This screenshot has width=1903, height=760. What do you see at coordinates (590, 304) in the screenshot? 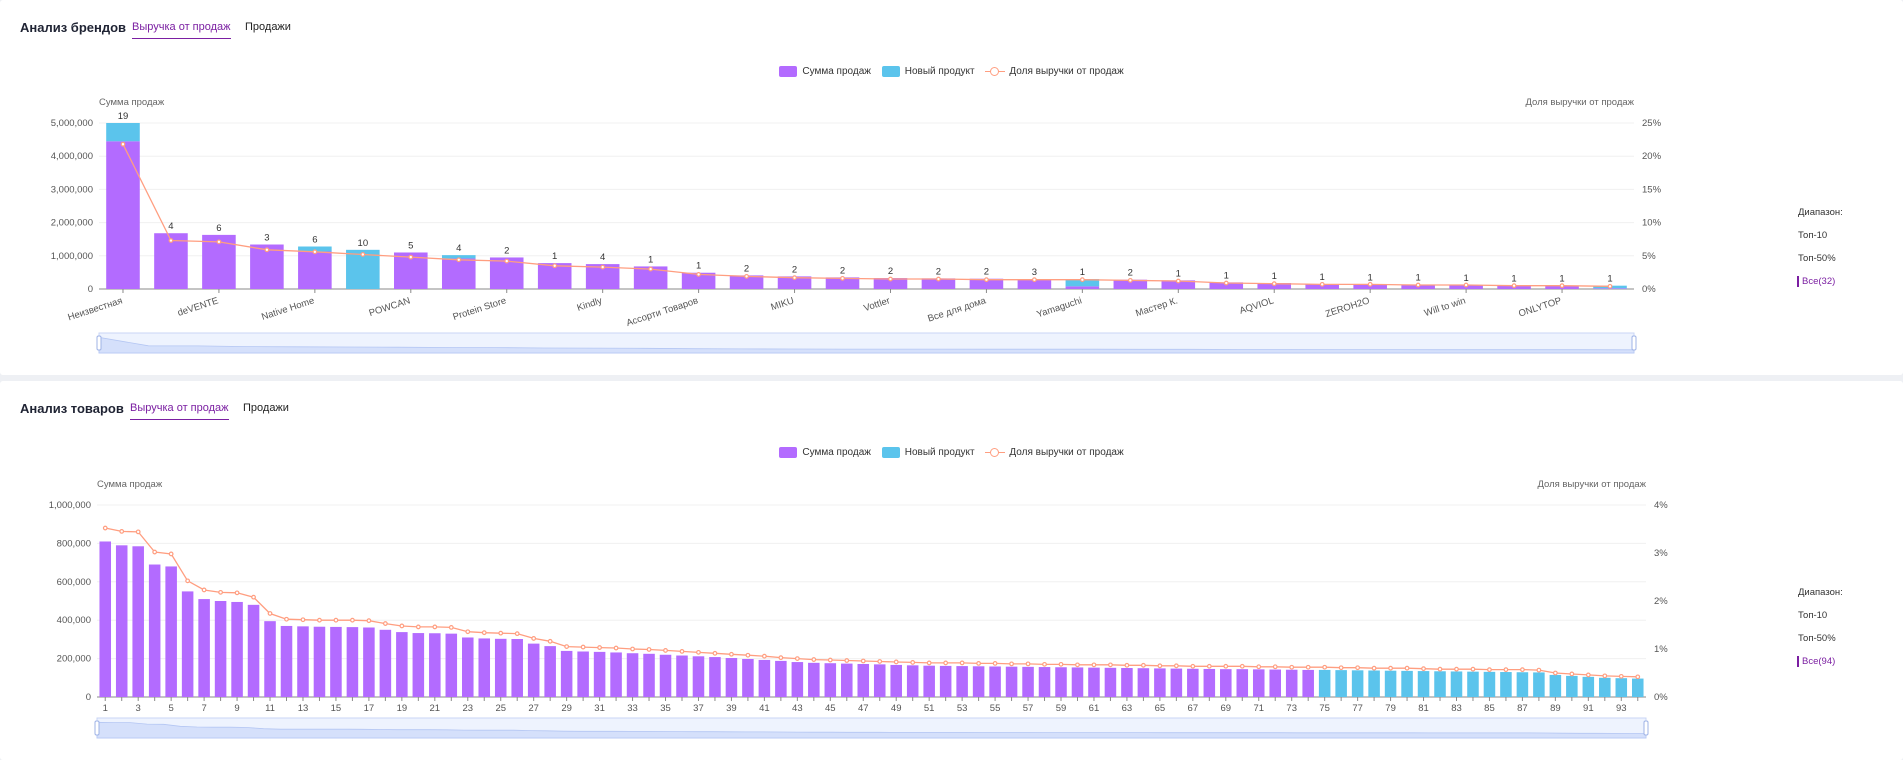
I see `x-tick-label: Kindly` at bounding box center [590, 304].